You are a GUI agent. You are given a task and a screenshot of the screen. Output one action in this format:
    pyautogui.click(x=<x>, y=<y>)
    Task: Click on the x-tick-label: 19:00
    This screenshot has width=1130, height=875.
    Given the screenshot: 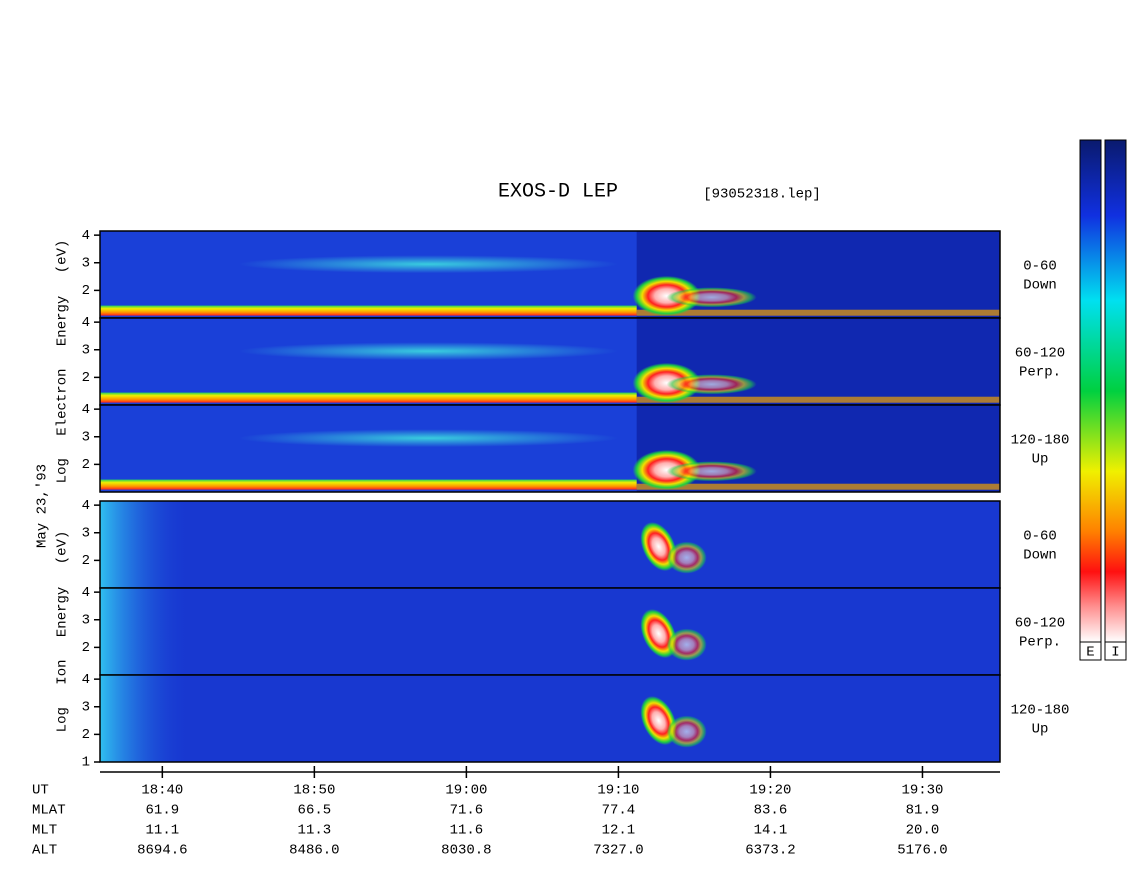 What is the action you would take?
    pyautogui.click(x=466, y=791)
    